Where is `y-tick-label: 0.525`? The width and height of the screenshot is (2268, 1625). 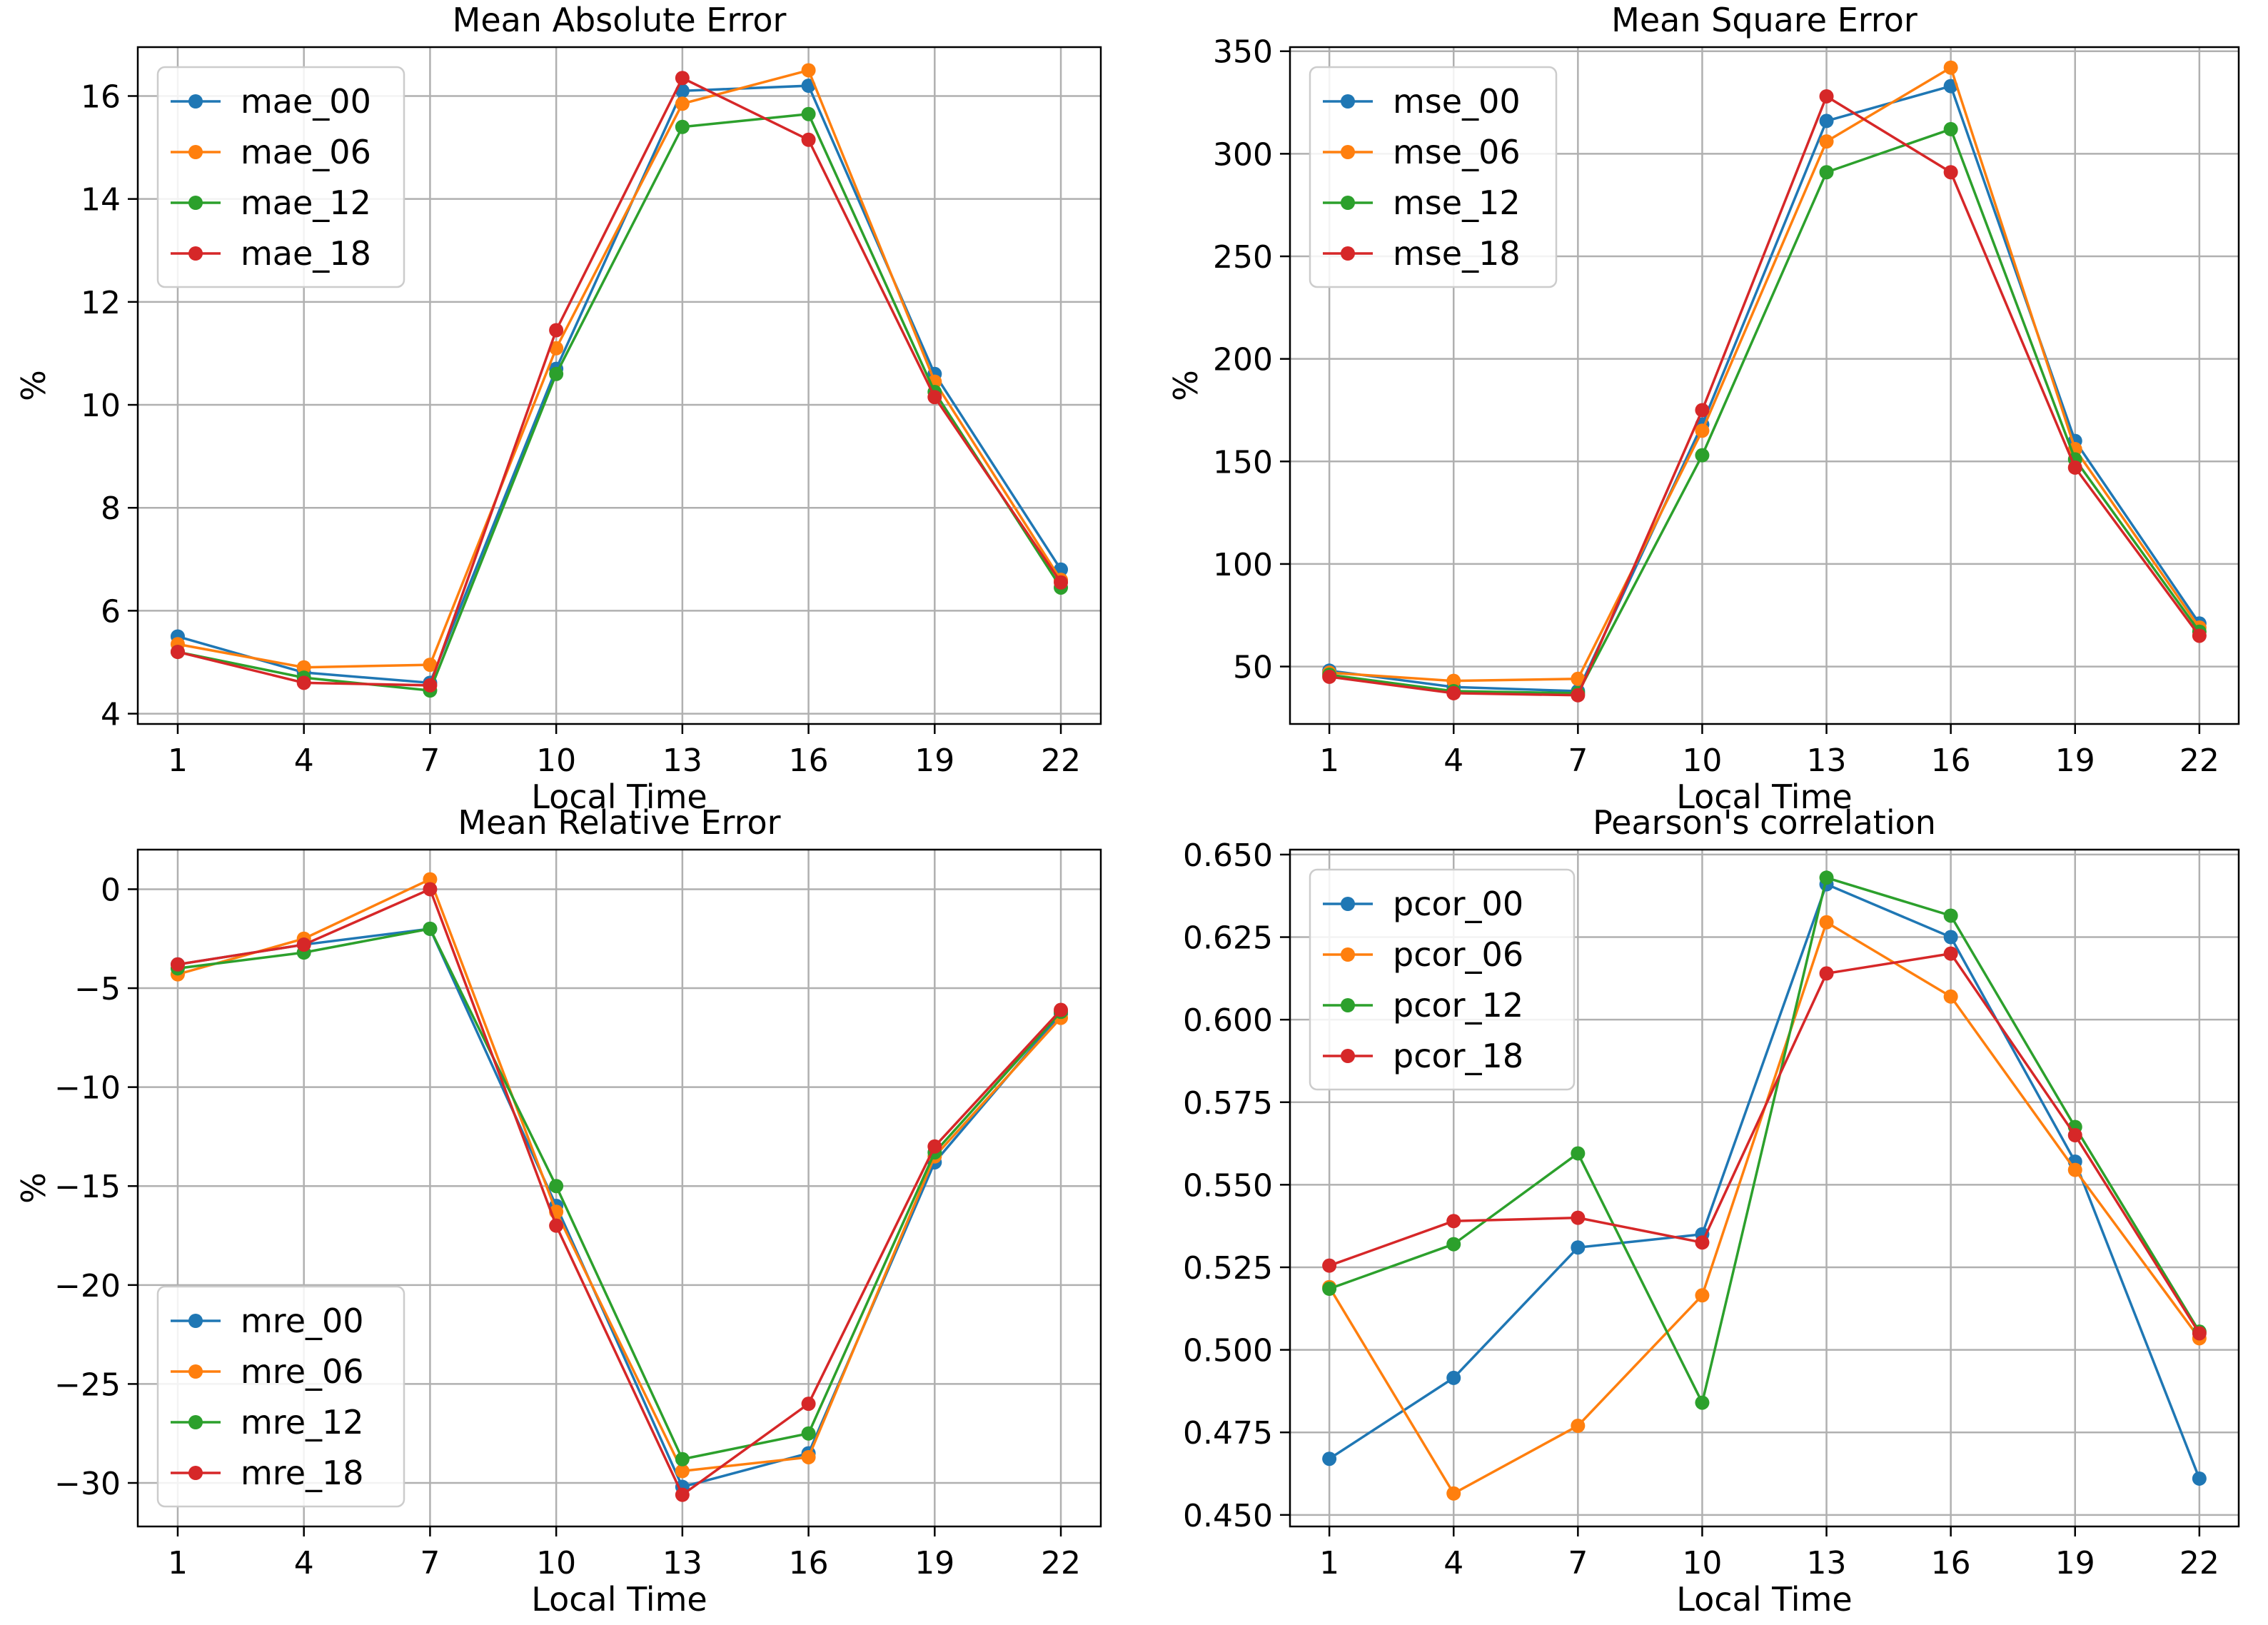 y-tick-label: 0.525 is located at coordinates (1228, 1268).